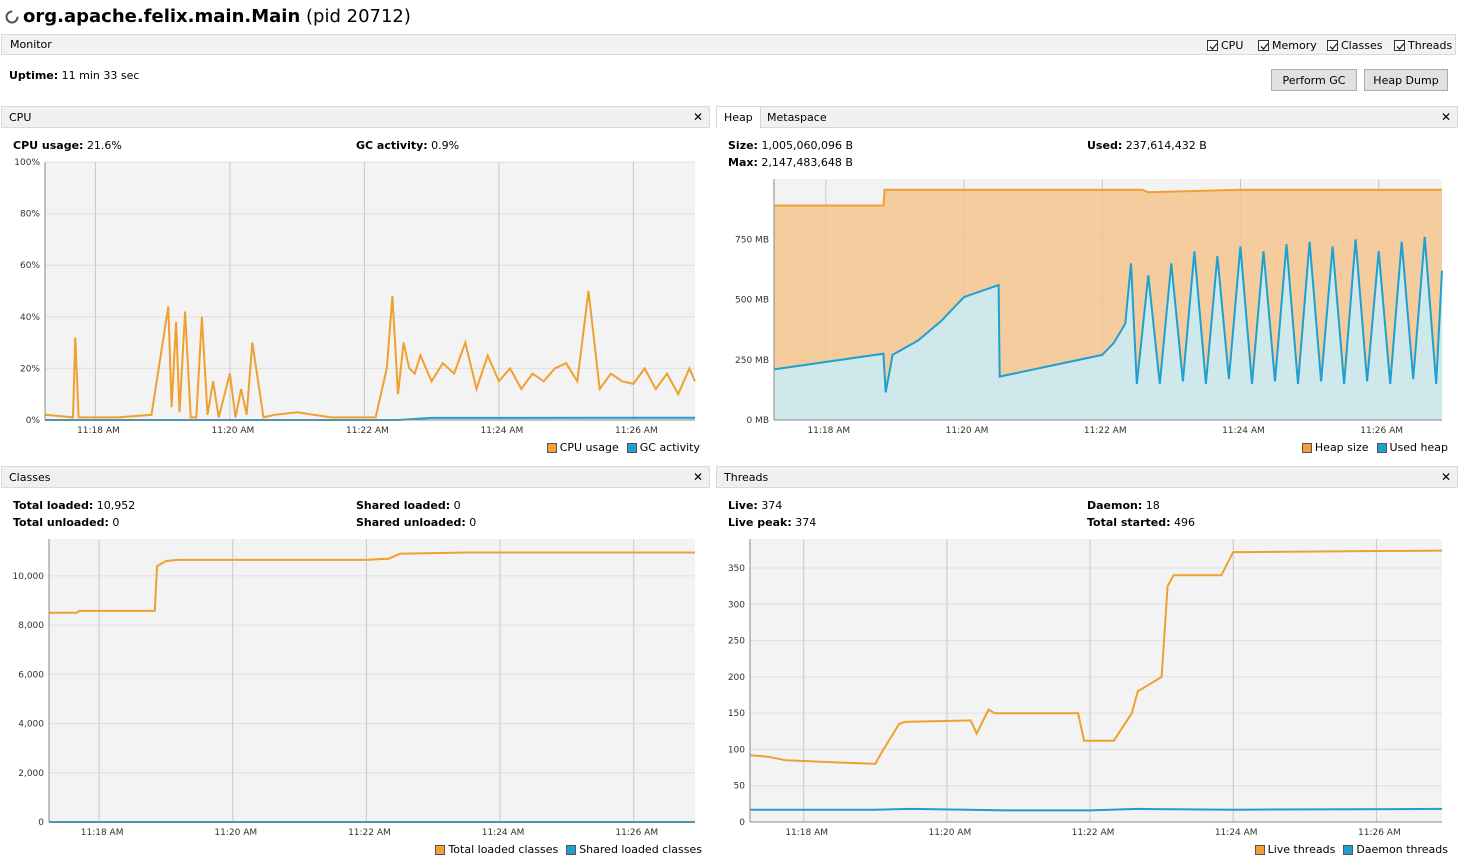 The image size is (1465, 867). What do you see at coordinates (1087, 117) in the screenshot?
I see `panel-header: Heap Metaspace ✕` at bounding box center [1087, 117].